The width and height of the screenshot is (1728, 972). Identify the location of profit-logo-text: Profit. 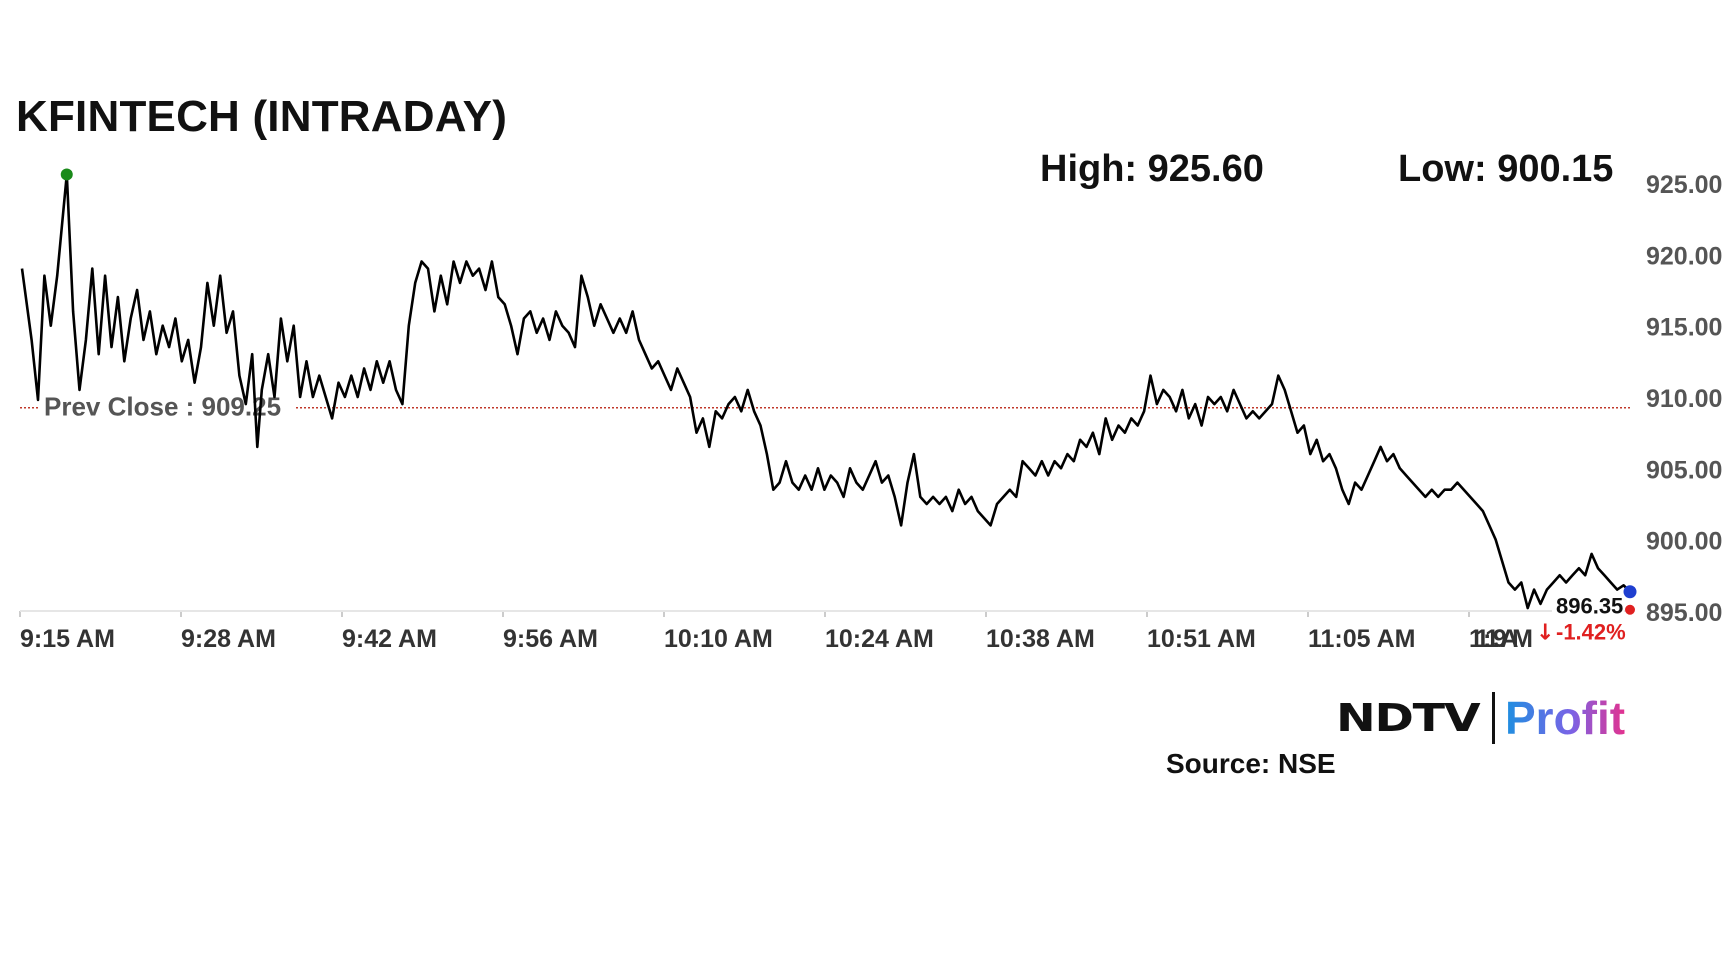
(1565, 718).